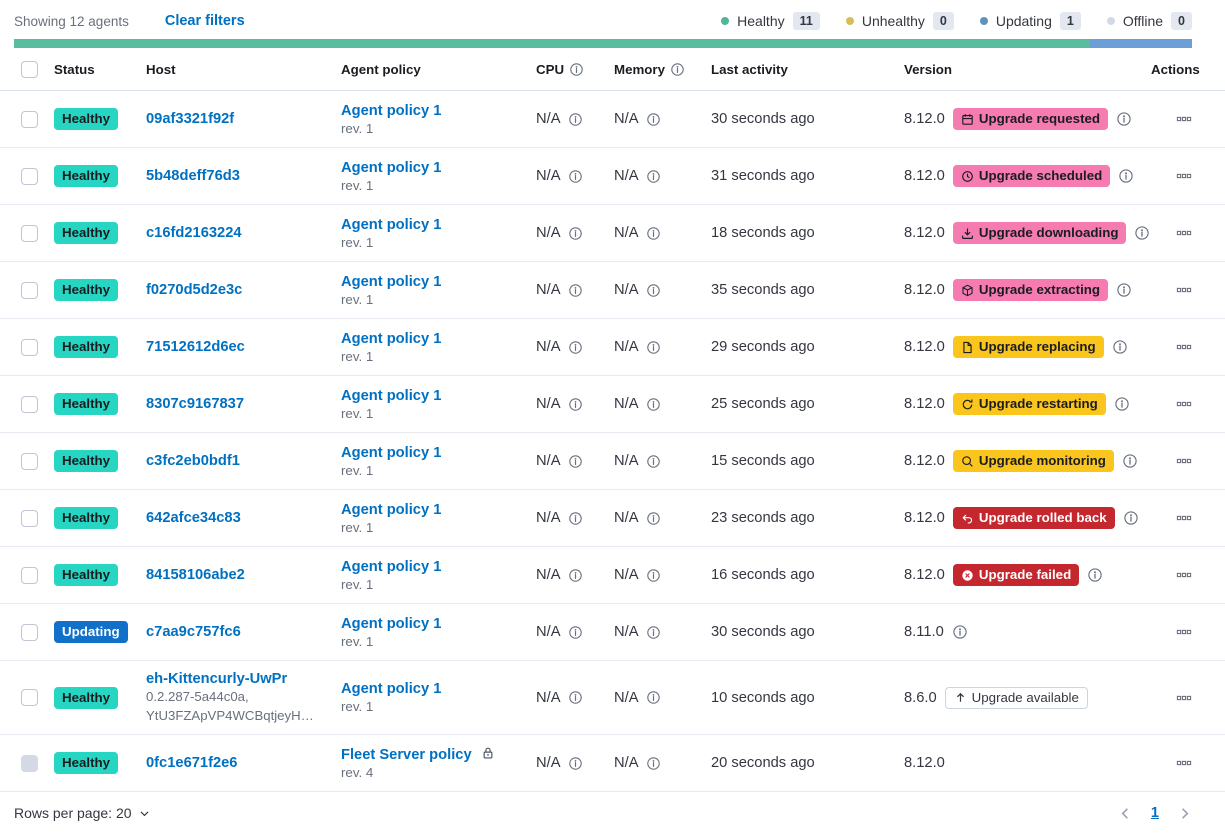 The width and height of the screenshot is (1225, 838). What do you see at coordinates (194, 290) in the screenshot?
I see `host-link: f0270d5d2e3c` at bounding box center [194, 290].